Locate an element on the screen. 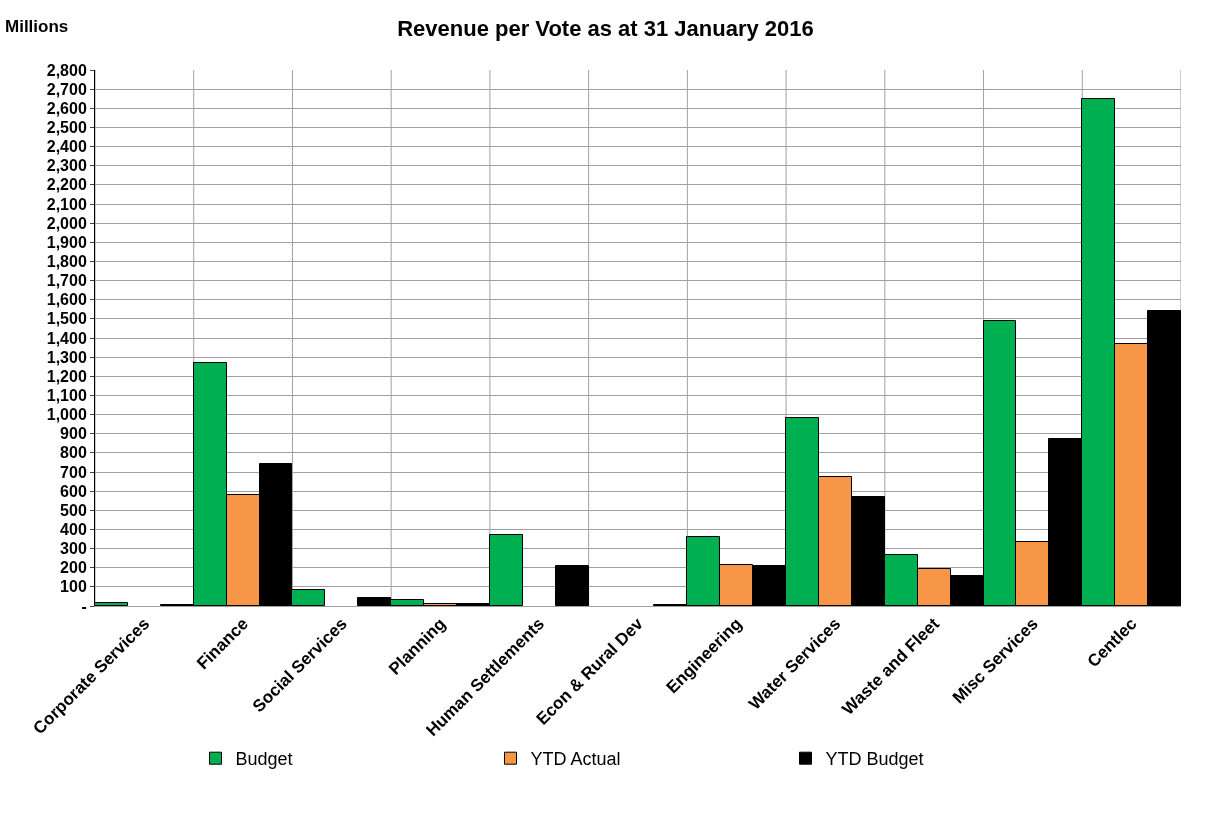 Image resolution: width=1211 pixels, height=816 pixels. y-axis-title: Millions is located at coordinates (37, 26).